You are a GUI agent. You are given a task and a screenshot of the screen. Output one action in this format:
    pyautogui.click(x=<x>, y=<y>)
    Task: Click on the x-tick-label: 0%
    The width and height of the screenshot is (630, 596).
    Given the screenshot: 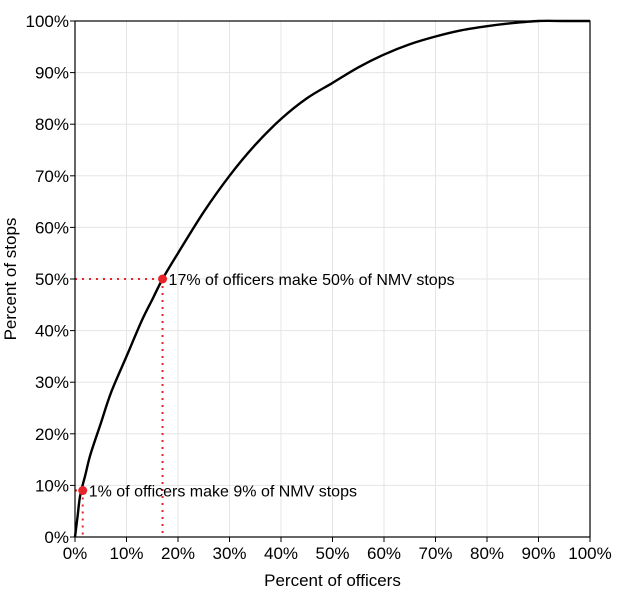 What is the action you would take?
    pyautogui.click(x=75, y=553)
    